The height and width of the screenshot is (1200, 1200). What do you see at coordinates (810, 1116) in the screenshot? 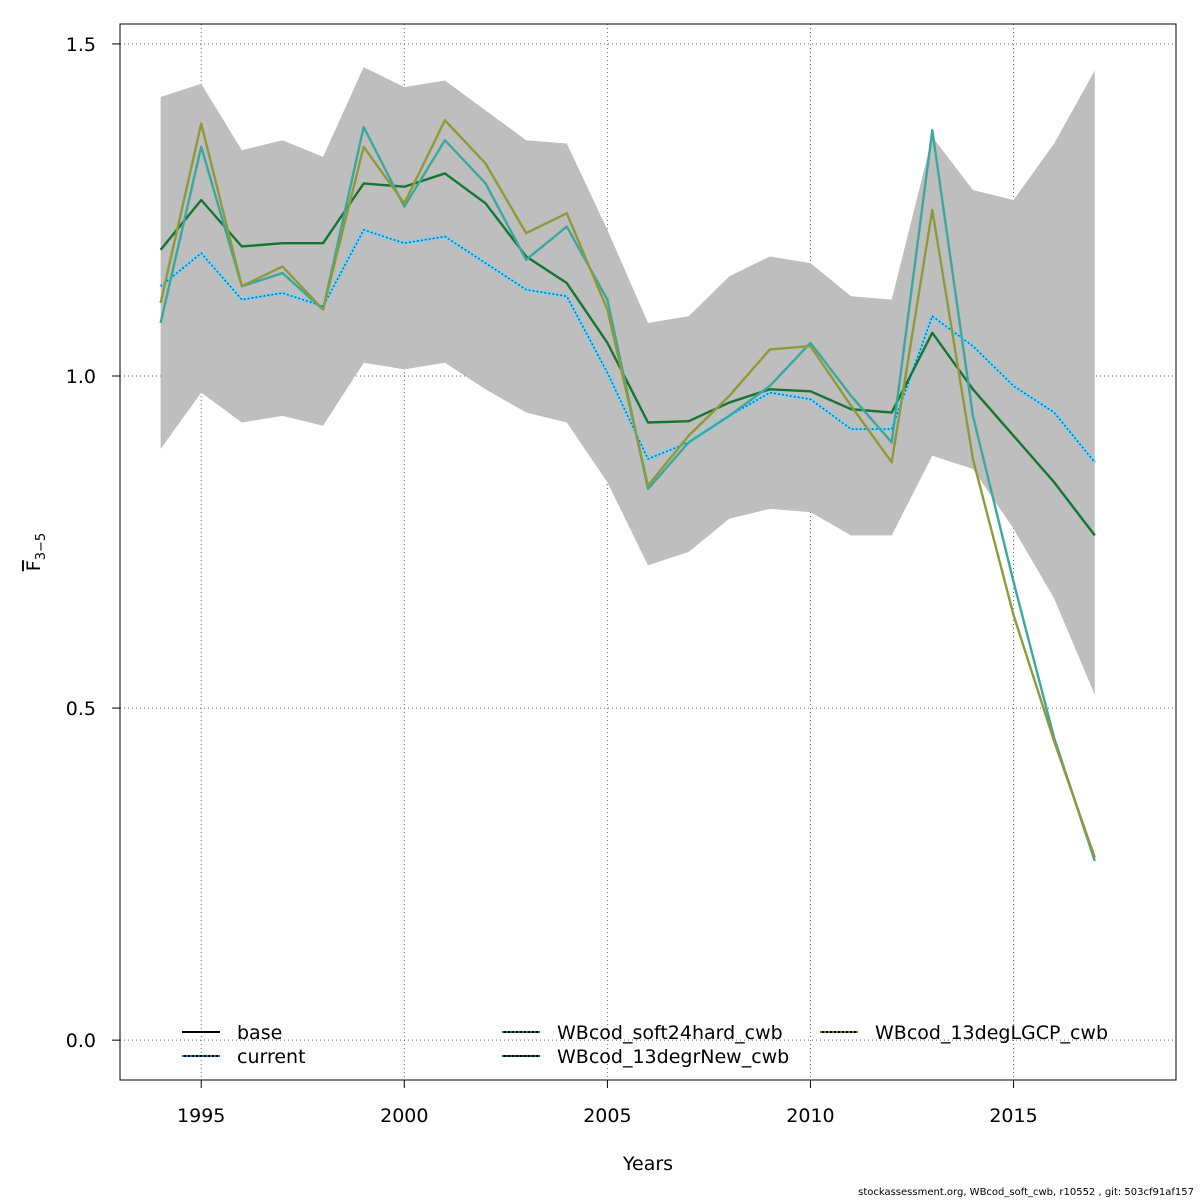
I see `x-tick-label: 2010` at bounding box center [810, 1116].